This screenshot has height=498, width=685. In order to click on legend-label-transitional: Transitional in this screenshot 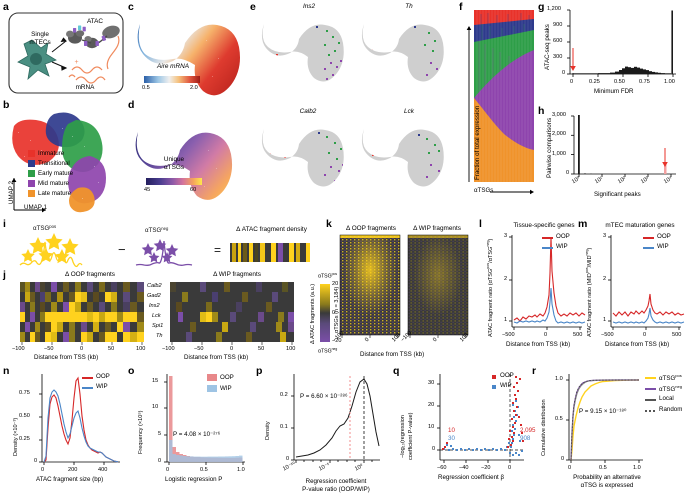, I will do `click(54, 163)`.